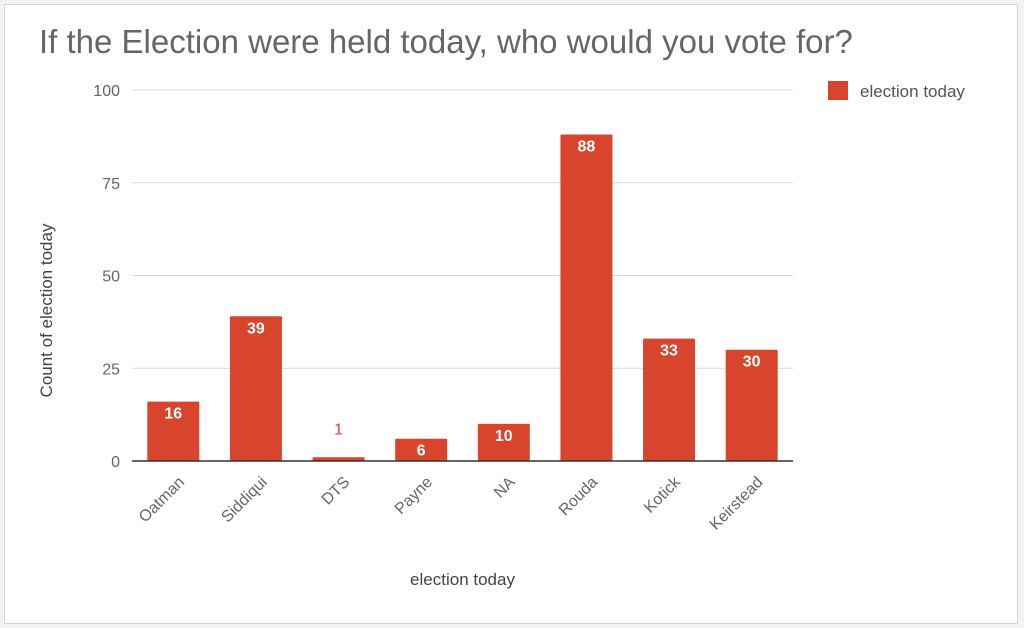 The image size is (1024, 628). Describe the element at coordinates (578, 496) in the screenshot. I see `x-tick-label: Rouda` at that location.